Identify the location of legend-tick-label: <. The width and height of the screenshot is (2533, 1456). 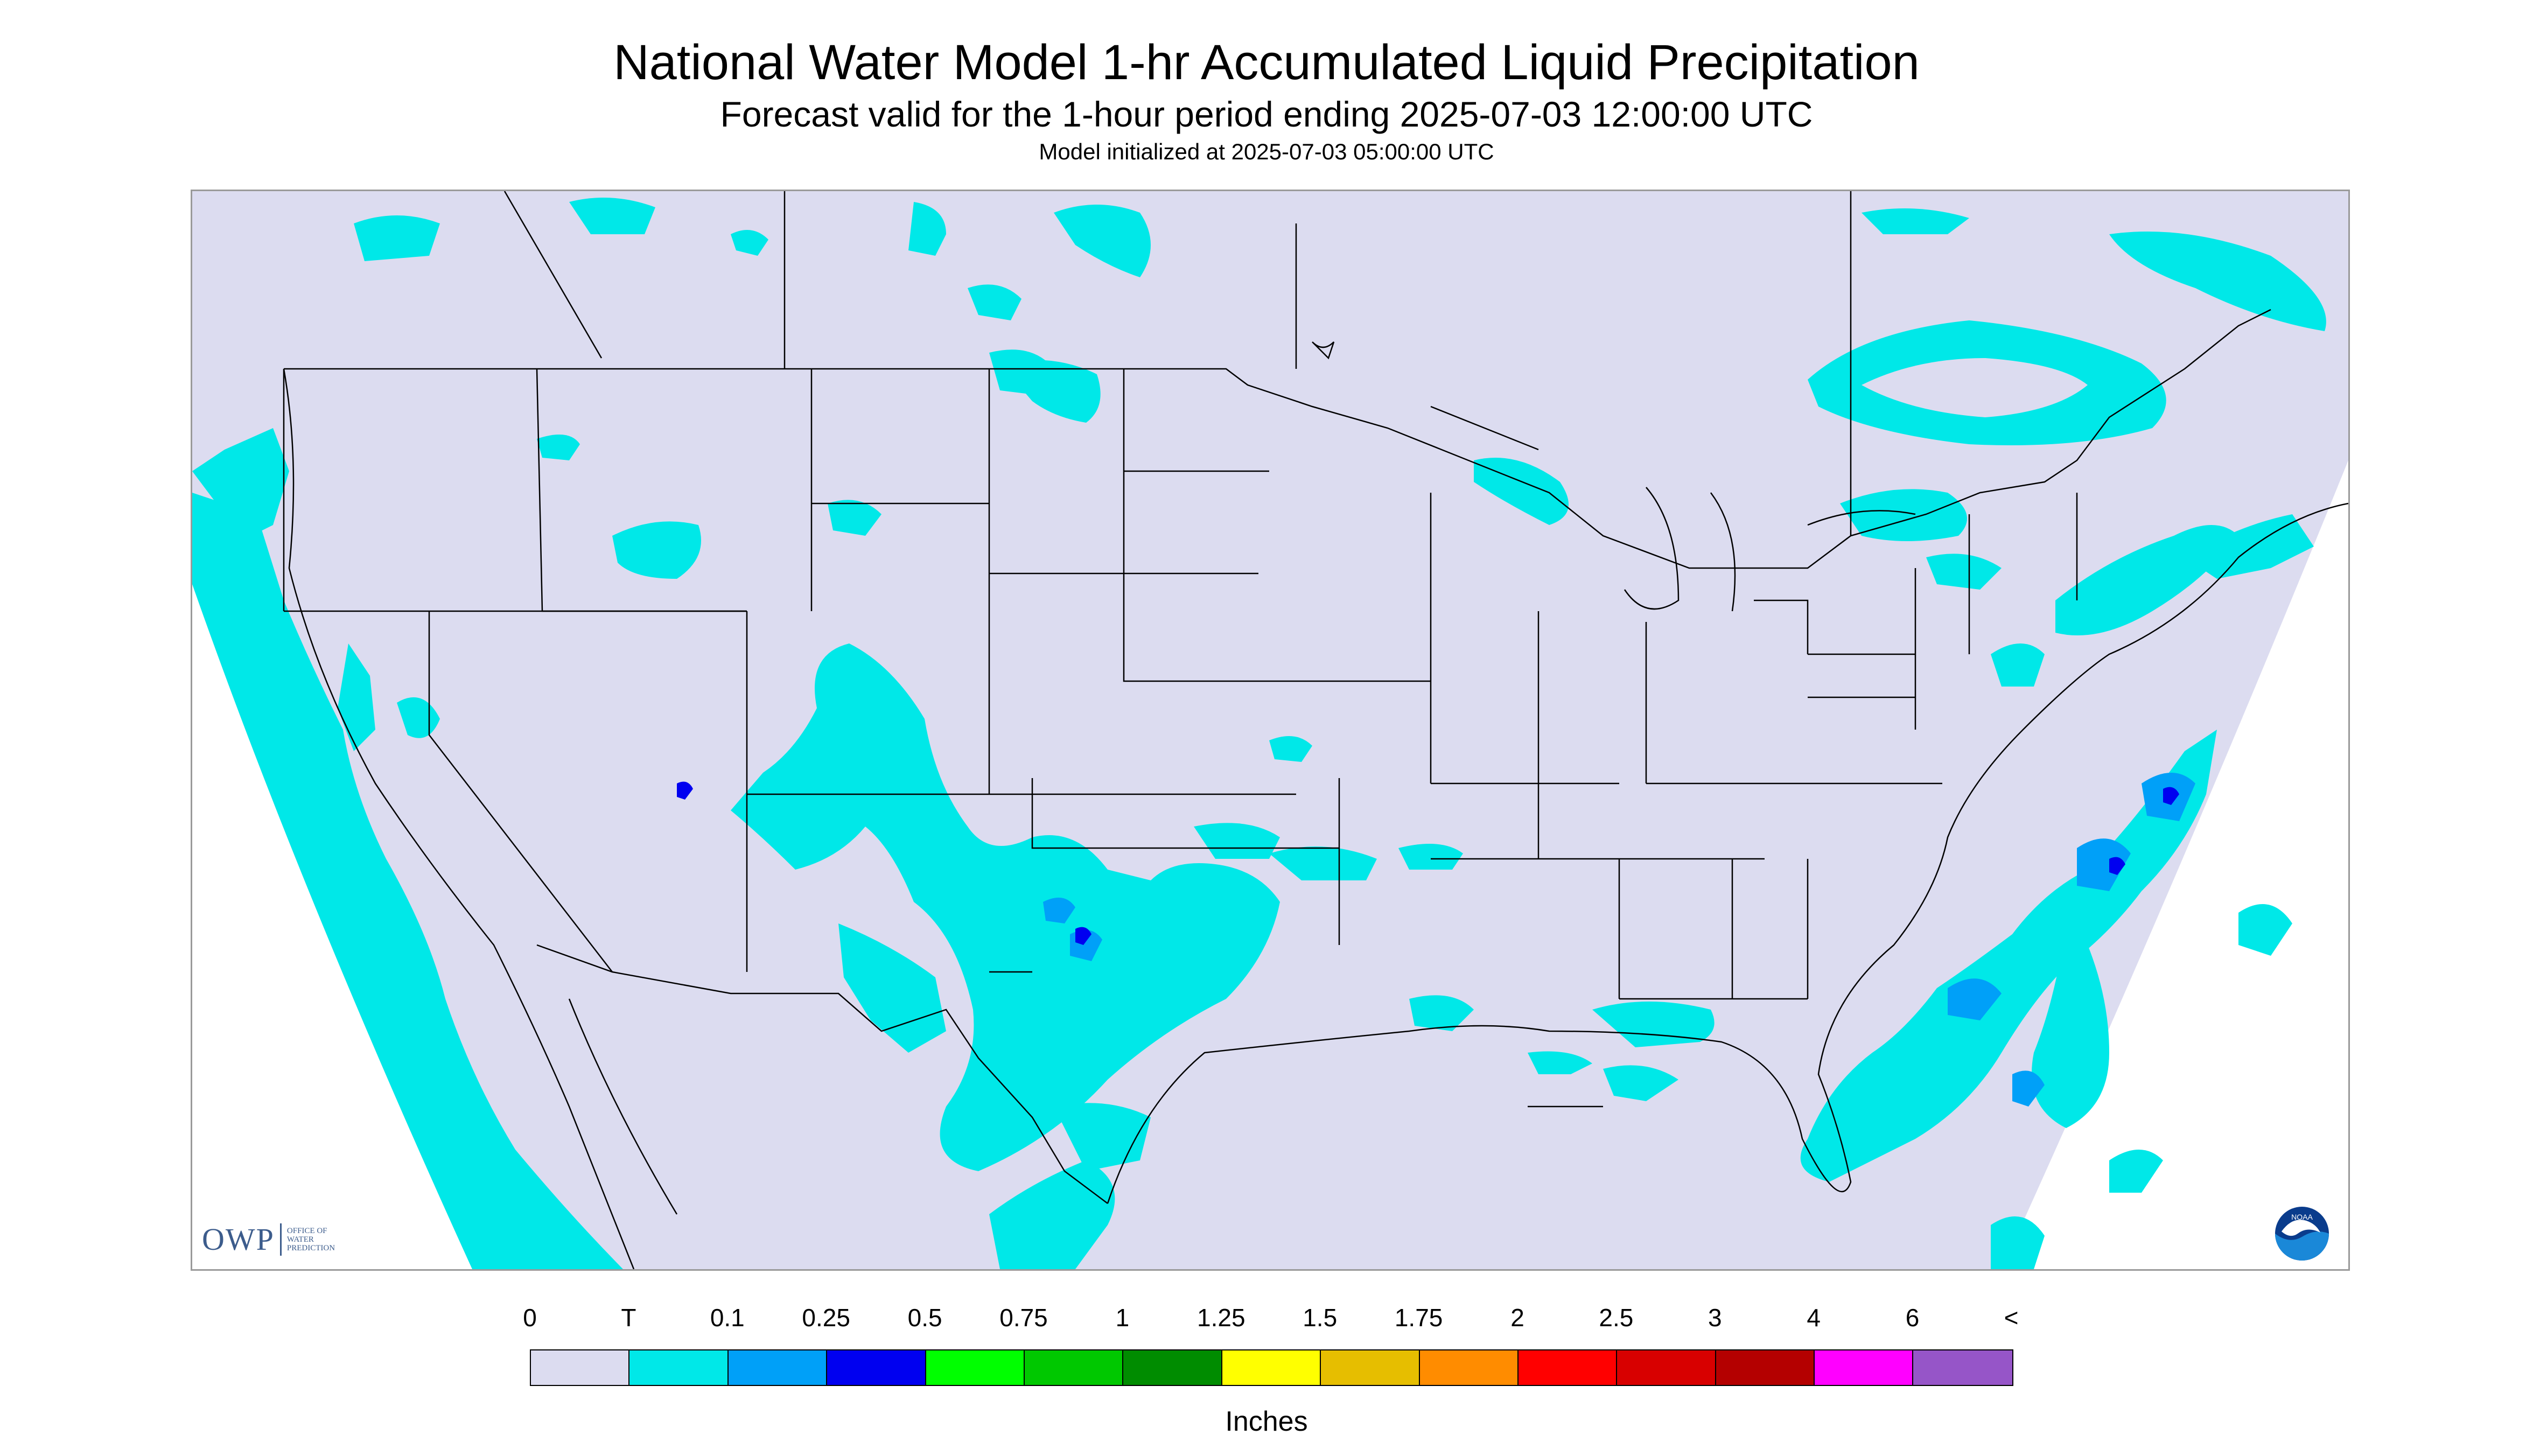
(2011, 1318).